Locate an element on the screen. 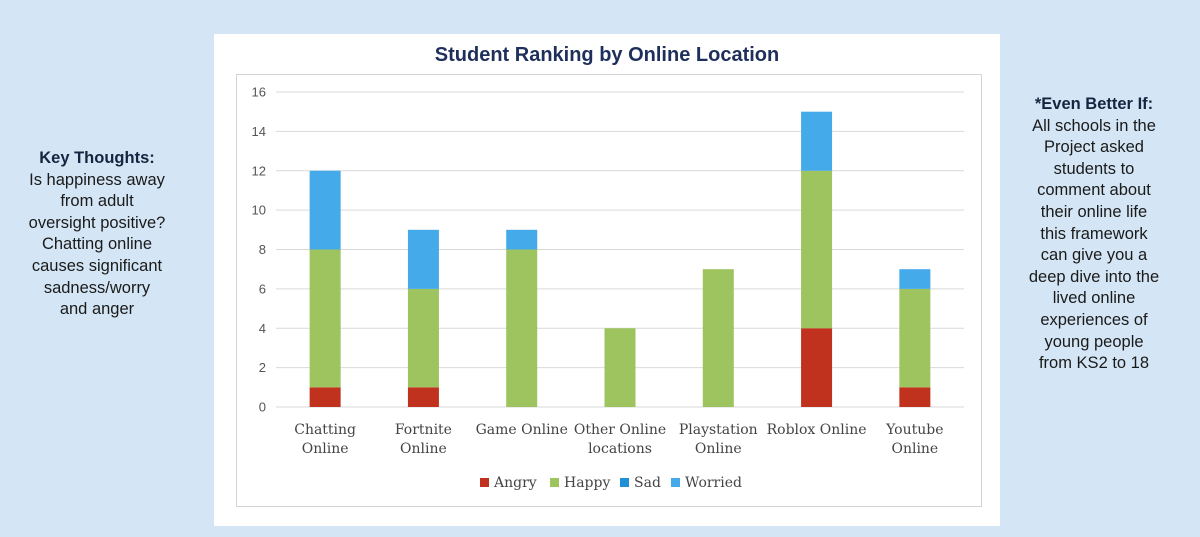 The height and width of the screenshot is (537, 1200). x-category-label: Roblox Online is located at coordinates (817, 430).